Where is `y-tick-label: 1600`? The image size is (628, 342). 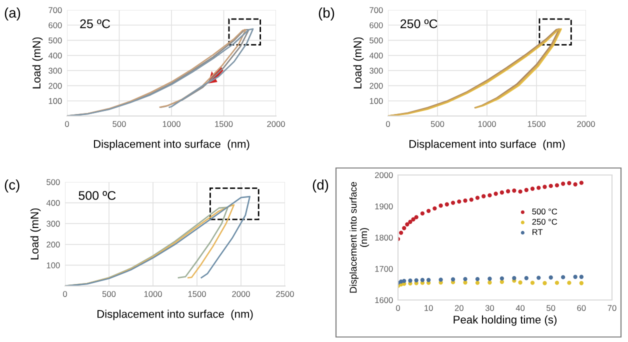
y-tick-label: 1600 is located at coordinates (384, 300).